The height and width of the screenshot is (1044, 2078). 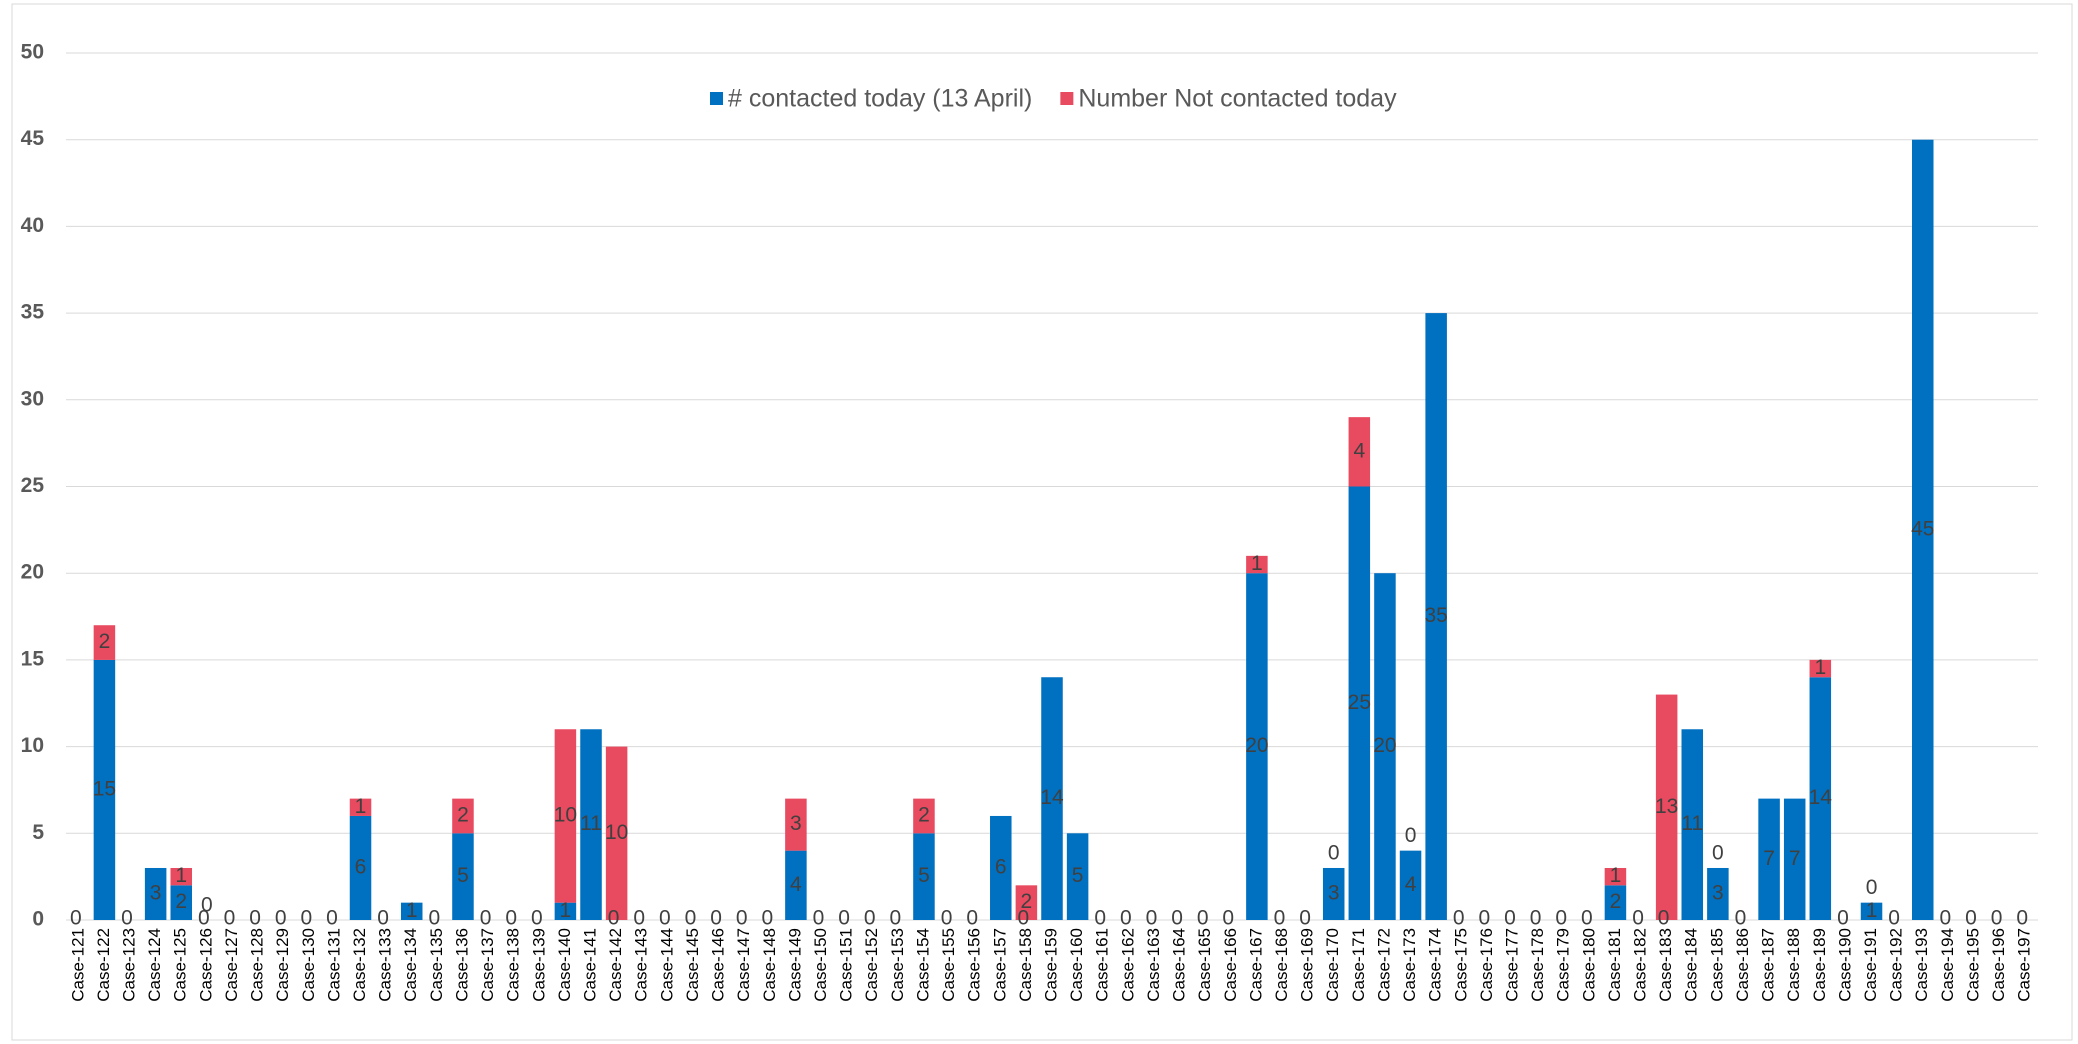 I want to click on x-tick-label: Case-162, so click(x=1127, y=965).